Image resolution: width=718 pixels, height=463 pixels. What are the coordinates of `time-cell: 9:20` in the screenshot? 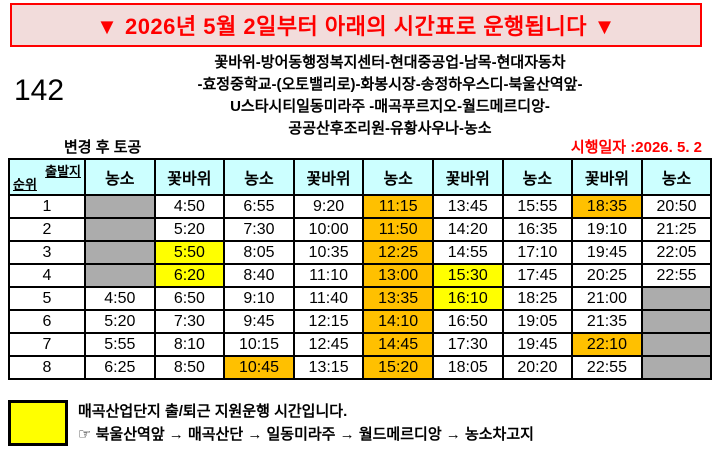 It's located at (328, 206).